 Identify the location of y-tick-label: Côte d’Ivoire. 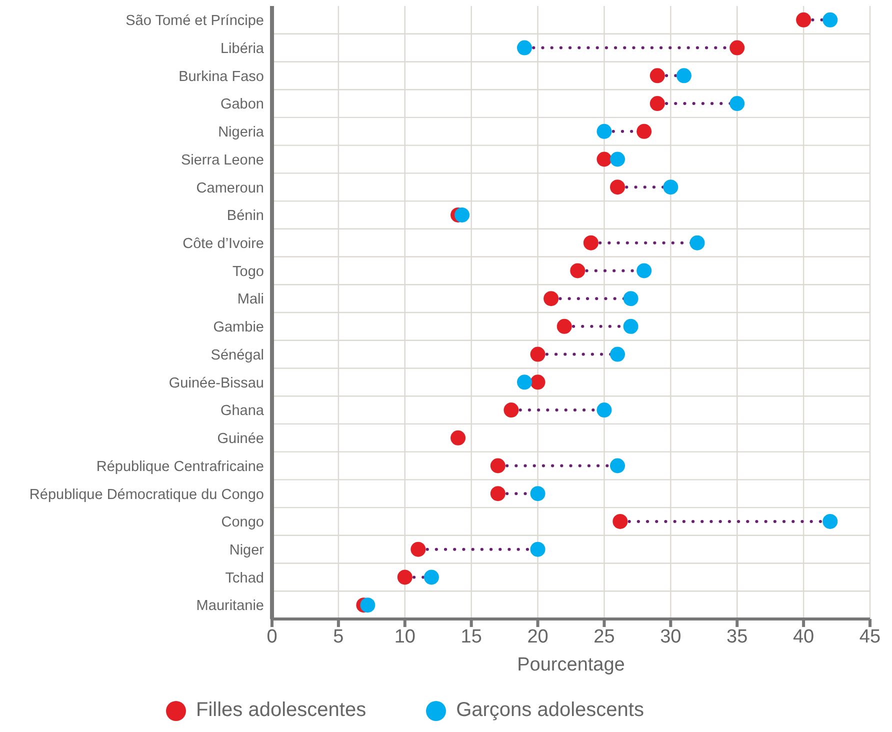
(223, 244).